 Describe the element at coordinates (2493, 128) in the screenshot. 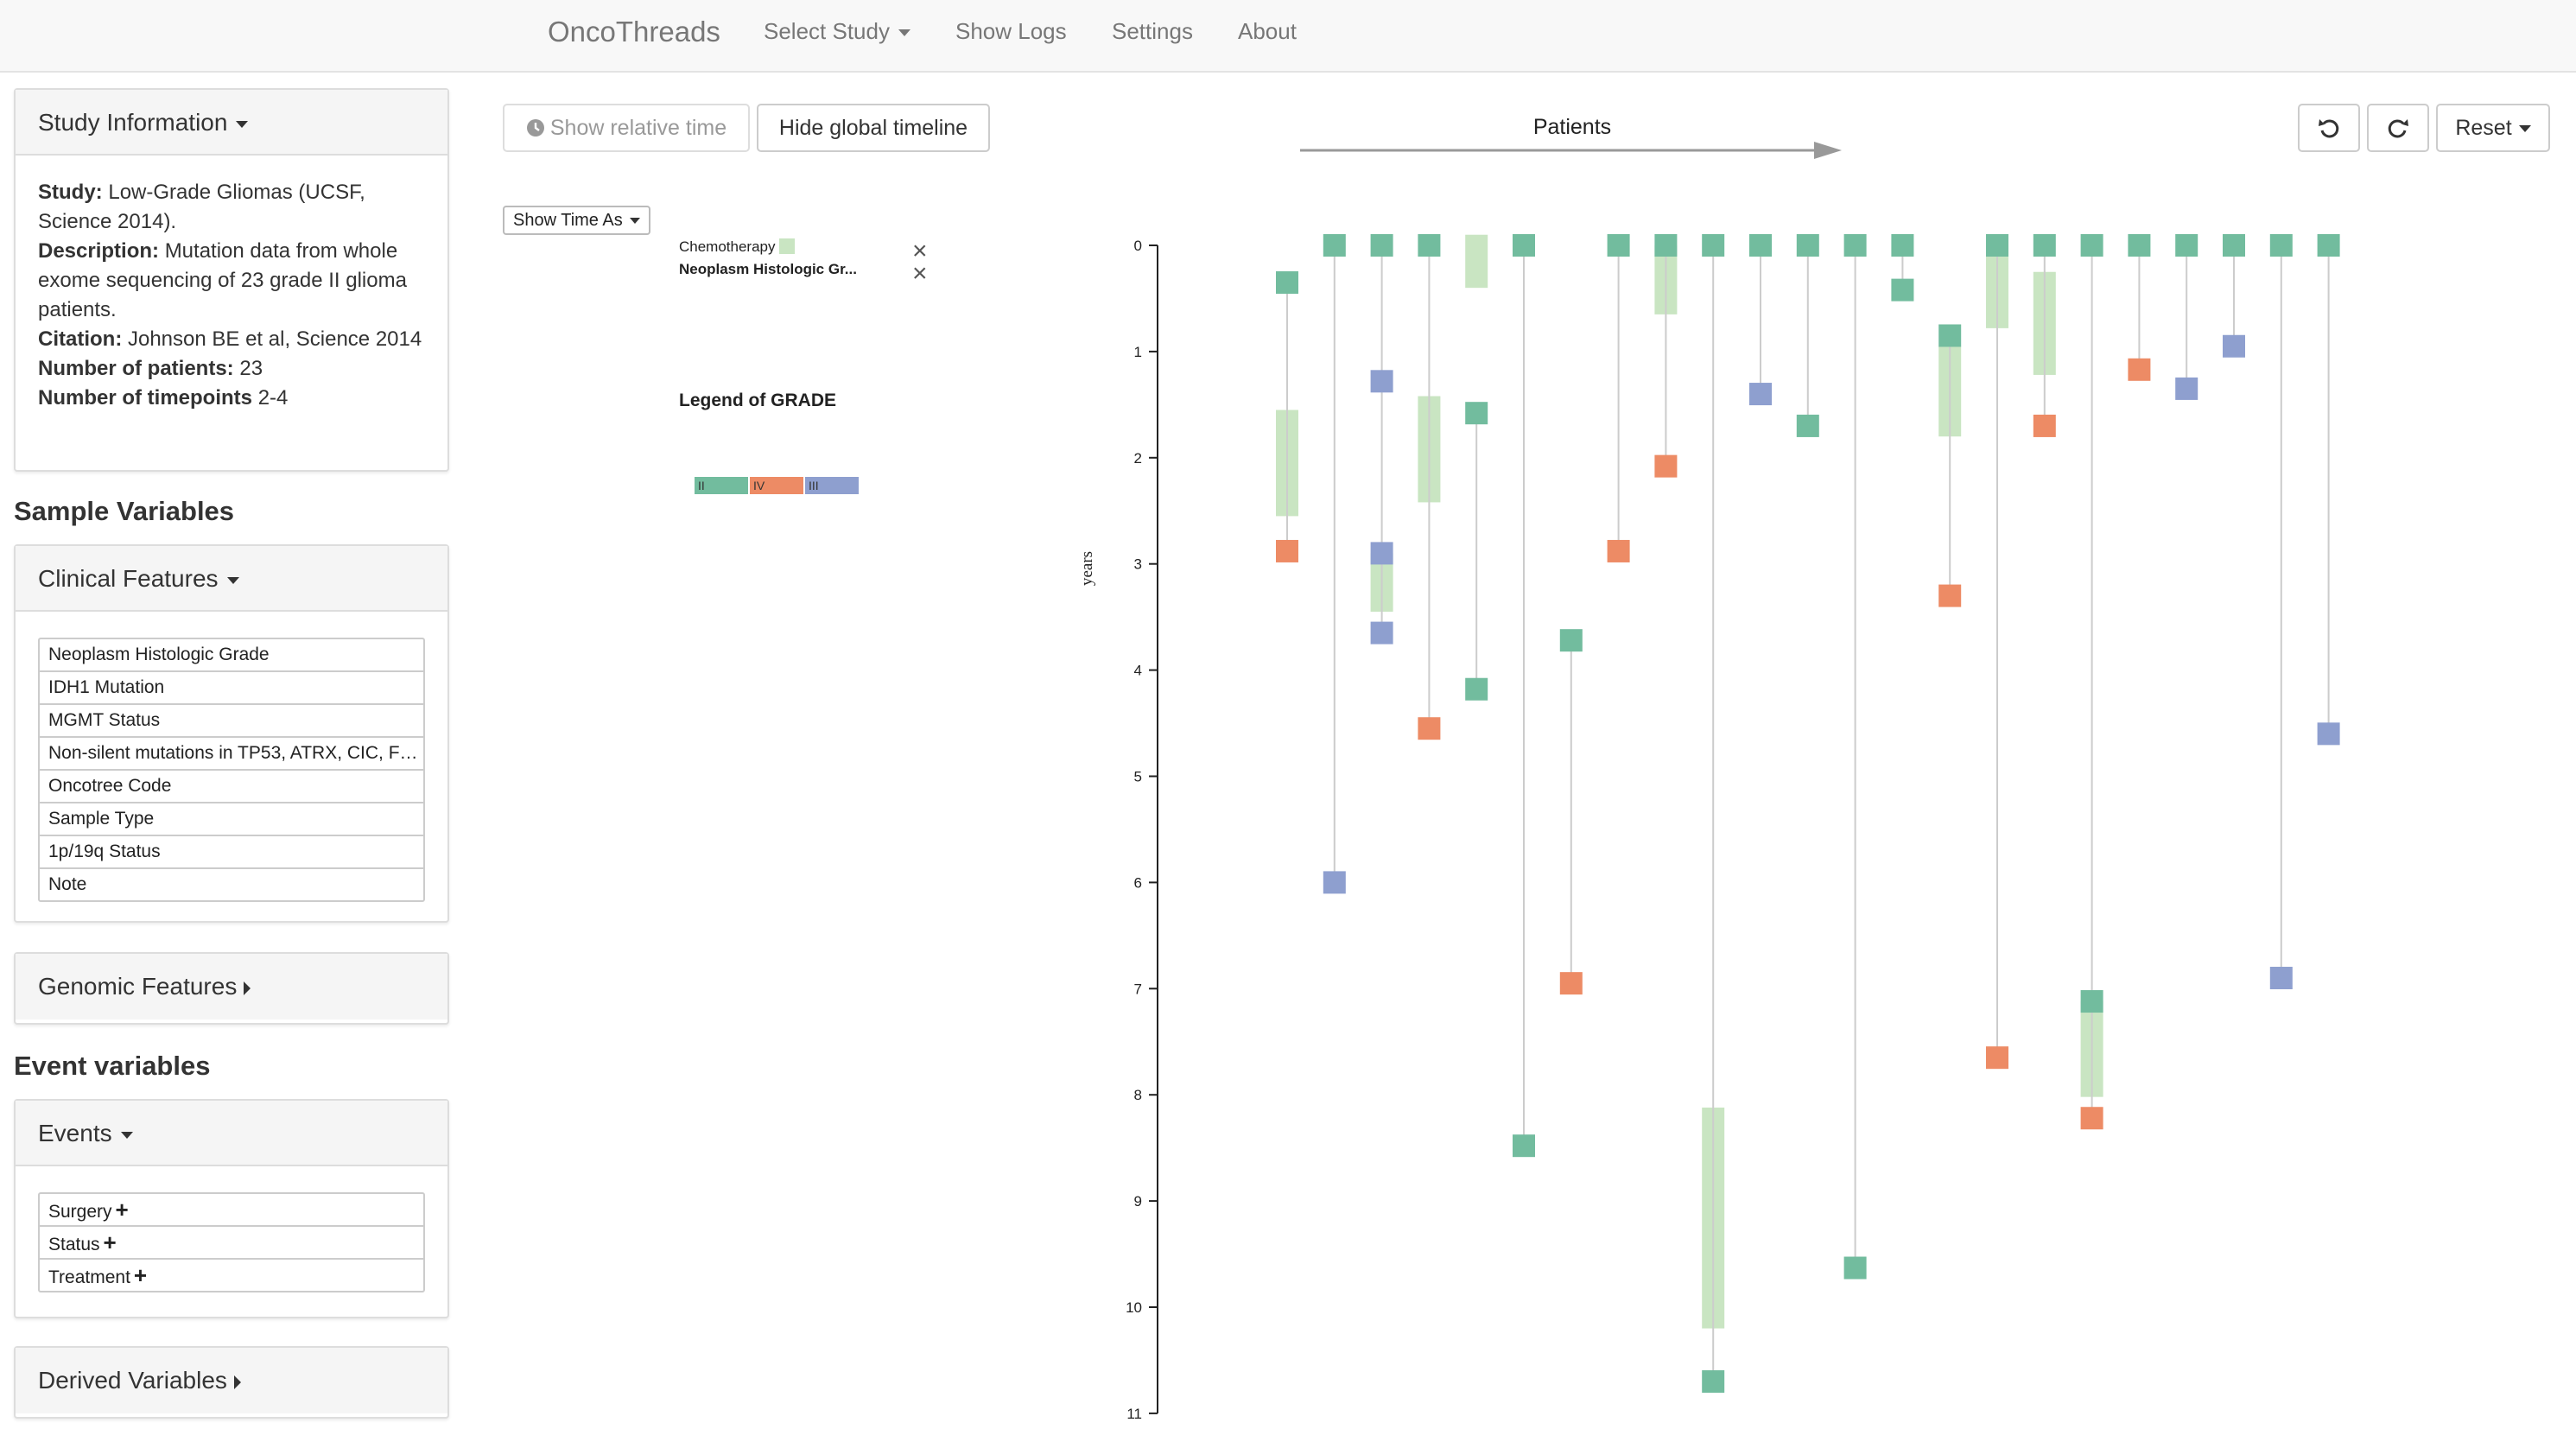

I see `reset-dropdown: Reset` at that location.